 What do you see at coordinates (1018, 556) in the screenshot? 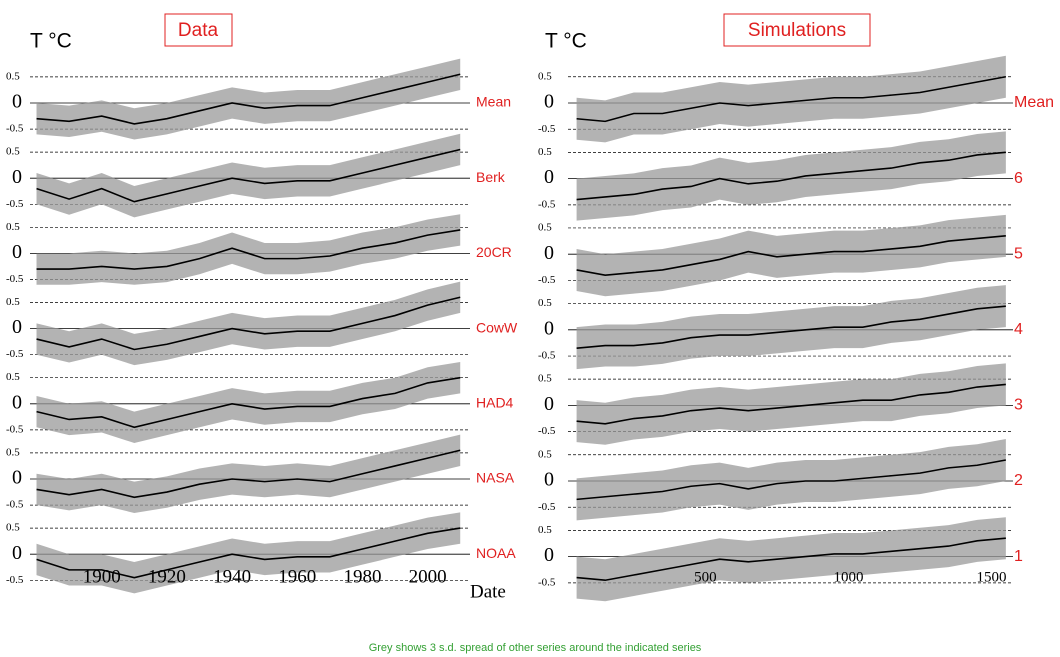
I see `series-label: 1` at bounding box center [1018, 556].